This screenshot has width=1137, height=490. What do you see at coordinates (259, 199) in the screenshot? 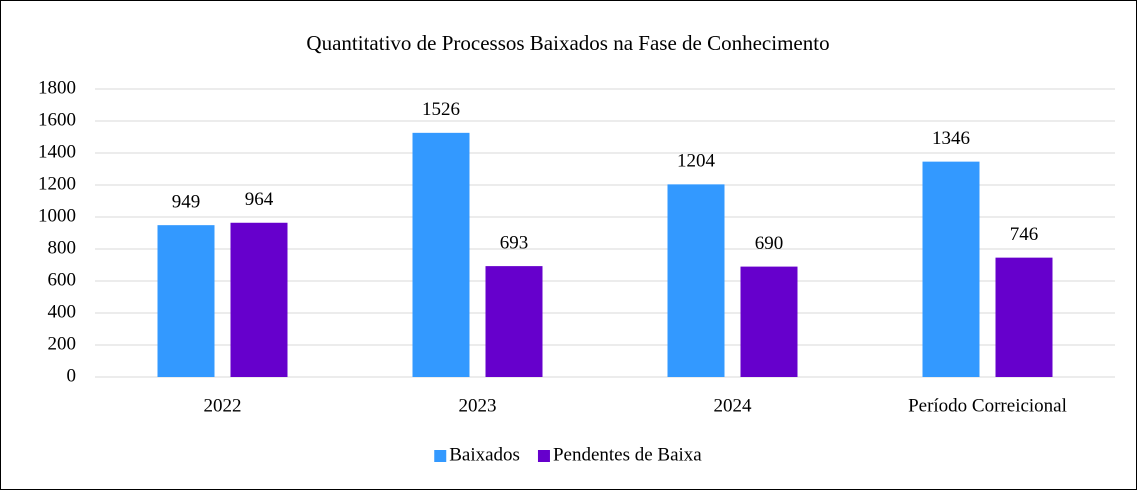
I see `data-label: 964` at bounding box center [259, 199].